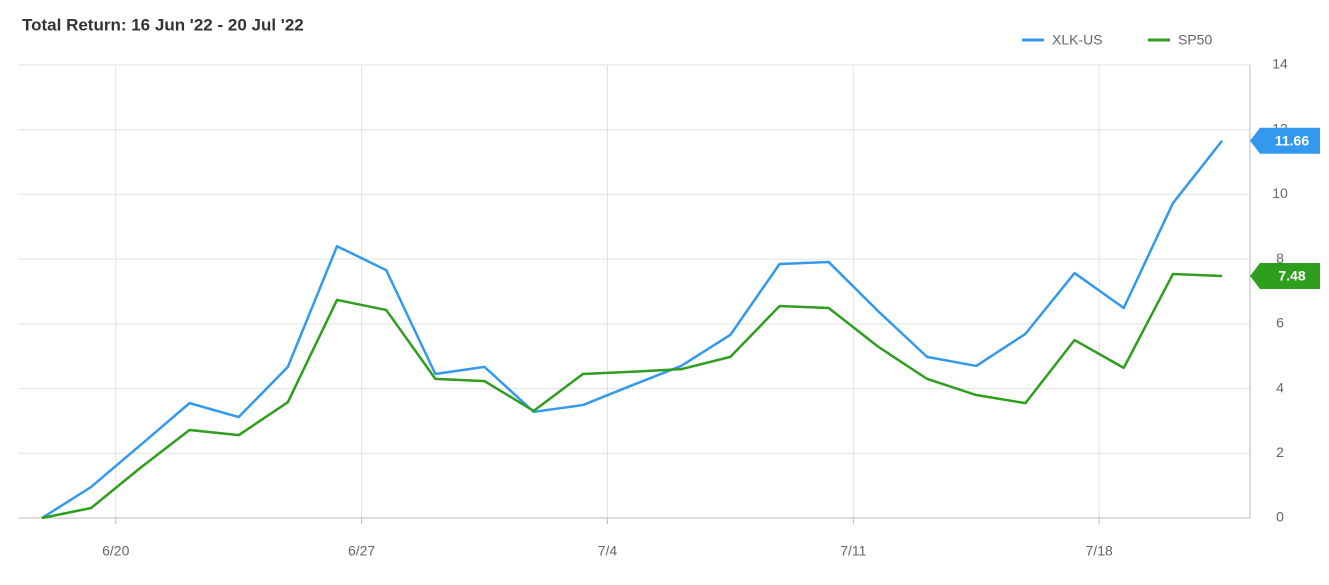  Describe the element at coordinates (1280, 452) in the screenshot. I see `y-tick-label: 2` at that location.